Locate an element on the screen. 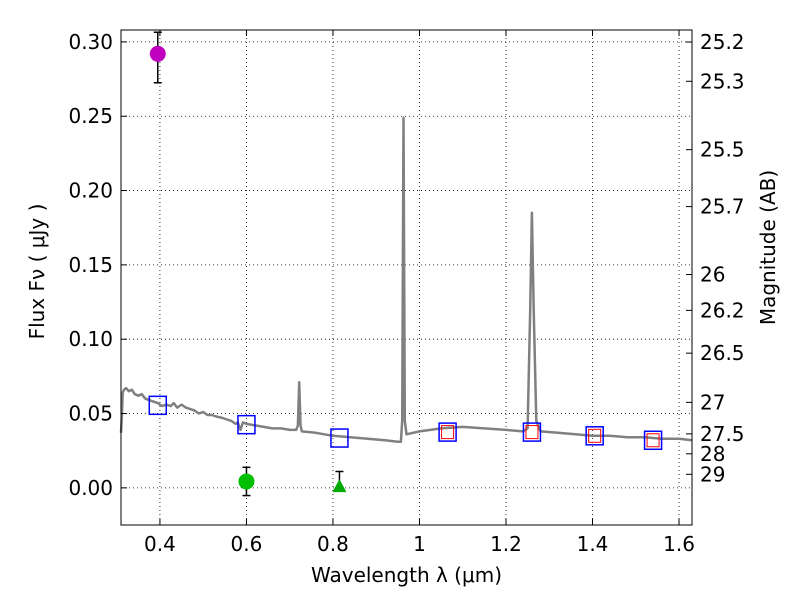 This screenshot has width=800, height=600. magnitude-tick-label: 27.5 is located at coordinates (722, 434).